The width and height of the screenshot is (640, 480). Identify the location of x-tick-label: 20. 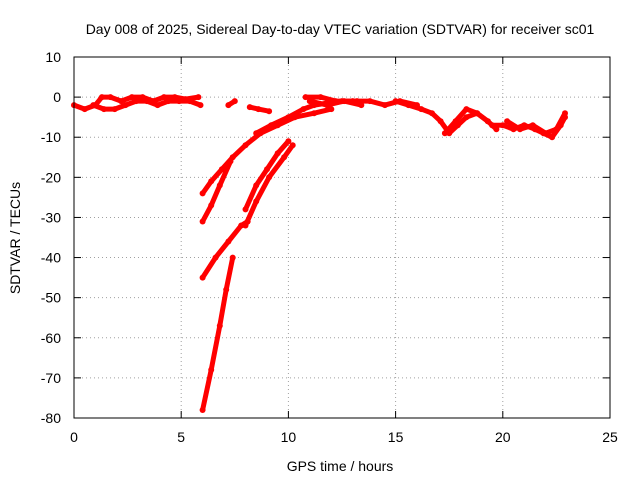
(503, 437).